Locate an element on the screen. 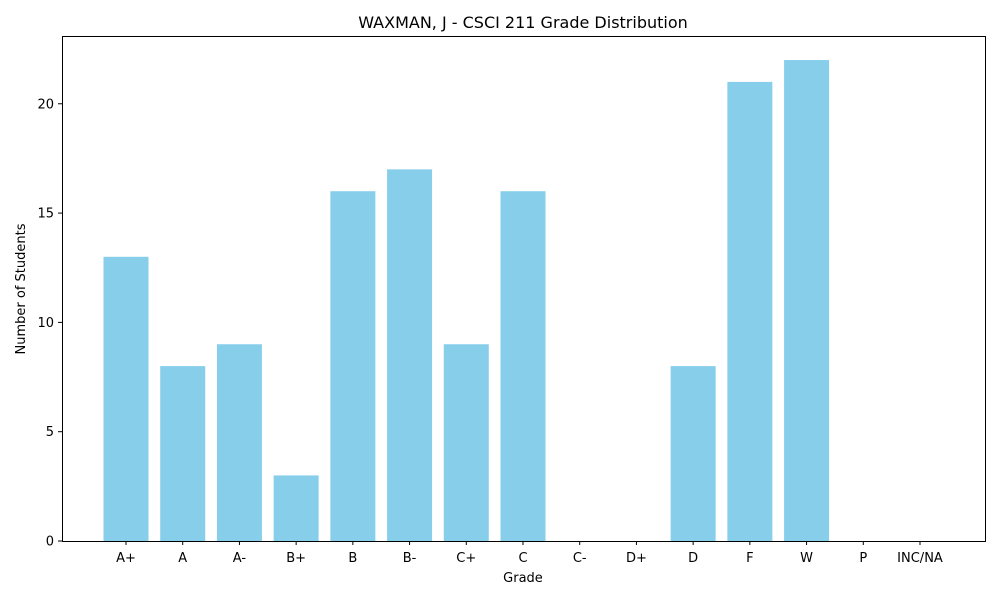 The width and height of the screenshot is (1000, 600). x-tick-label: C- is located at coordinates (580, 558).